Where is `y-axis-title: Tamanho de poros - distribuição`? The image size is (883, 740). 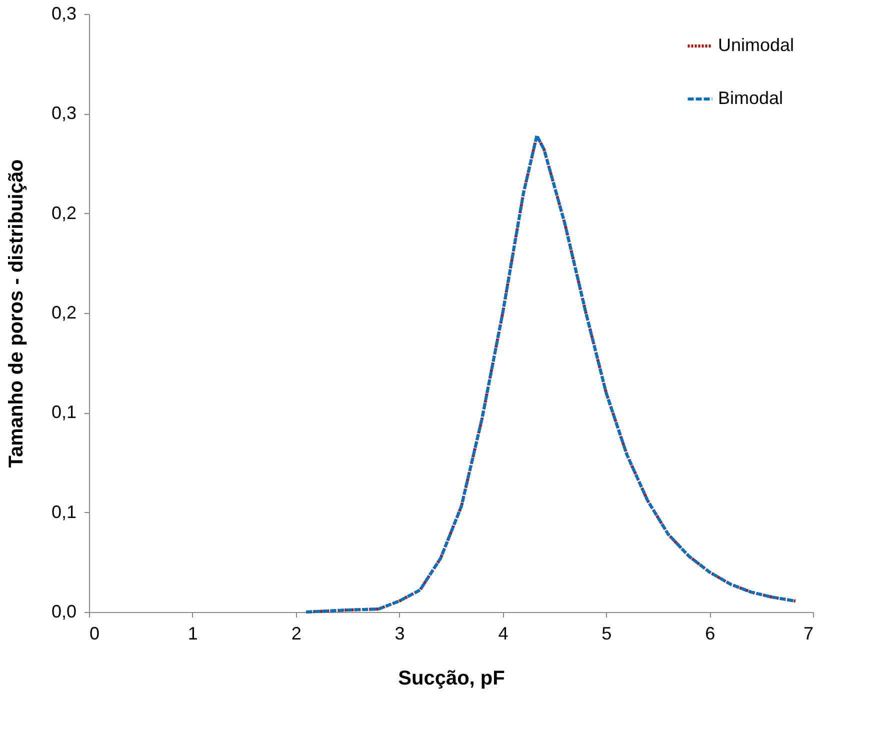
y-axis-title: Tamanho de poros - distribuição is located at coordinates (16, 313).